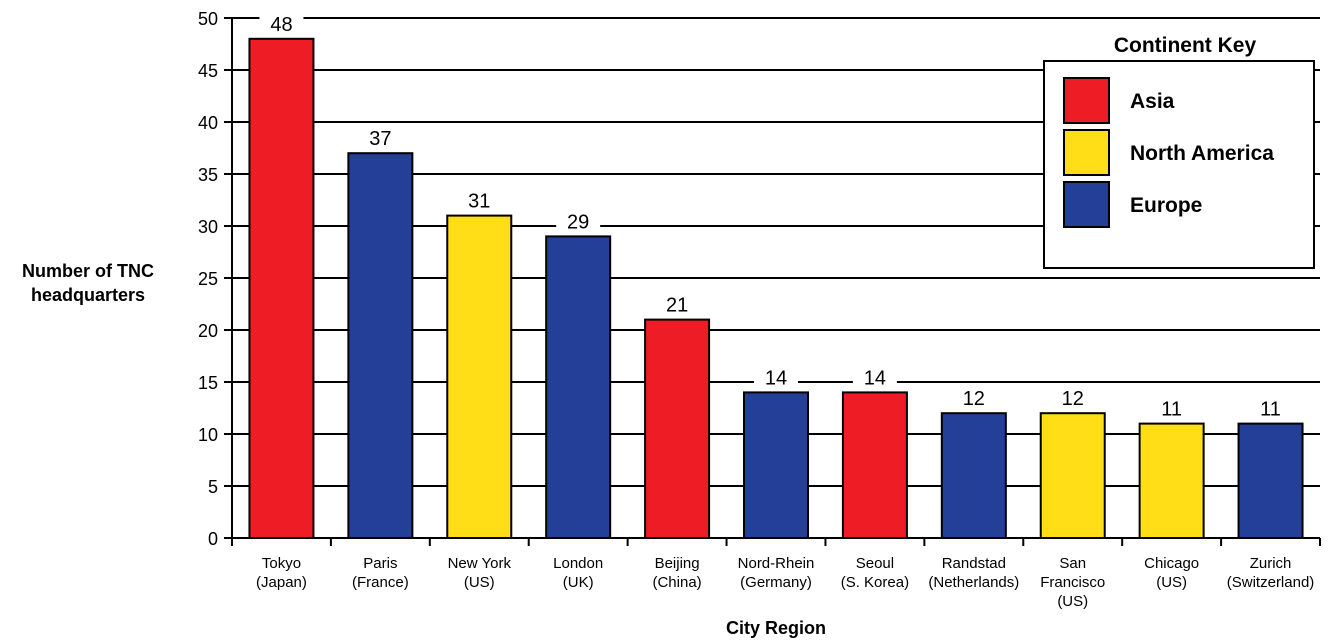  I want to click on y-tick-label-40: 40, so click(208, 123).